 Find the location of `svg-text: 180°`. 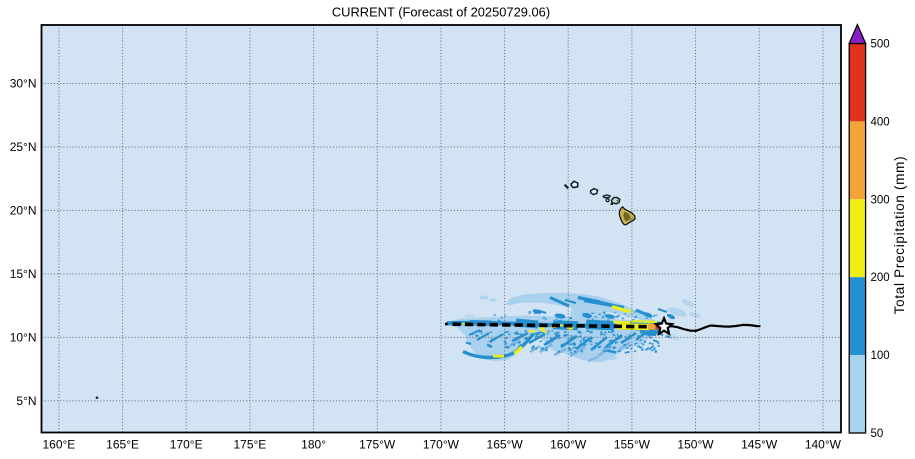

svg-text: 180° is located at coordinates (313, 444).